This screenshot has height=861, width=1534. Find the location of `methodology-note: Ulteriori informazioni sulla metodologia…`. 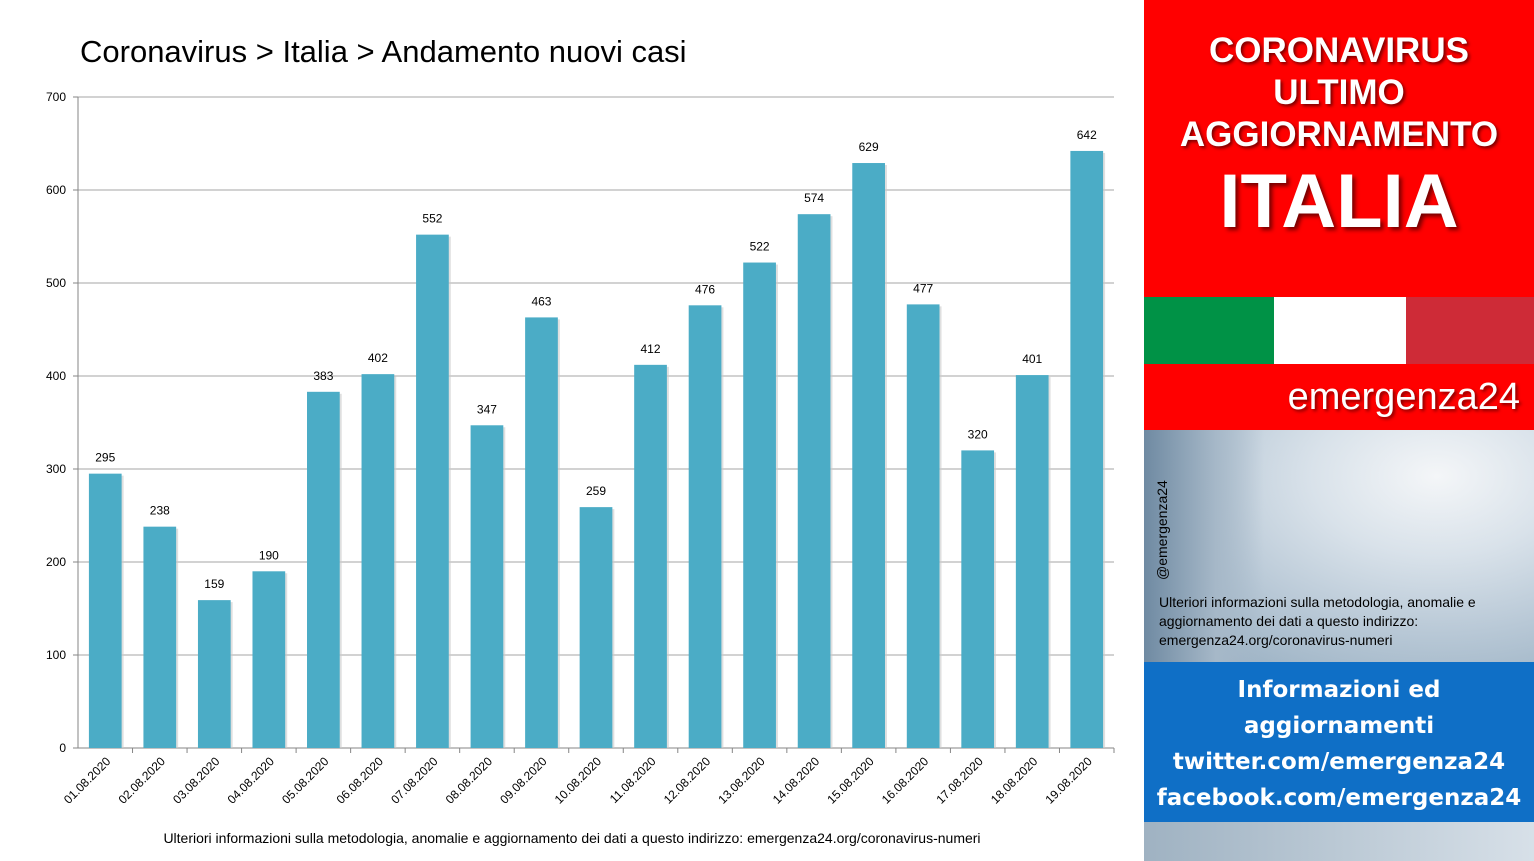

methodology-note: Ulteriori informazioni sulla metodologia… is located at coordinates (1317, 621).